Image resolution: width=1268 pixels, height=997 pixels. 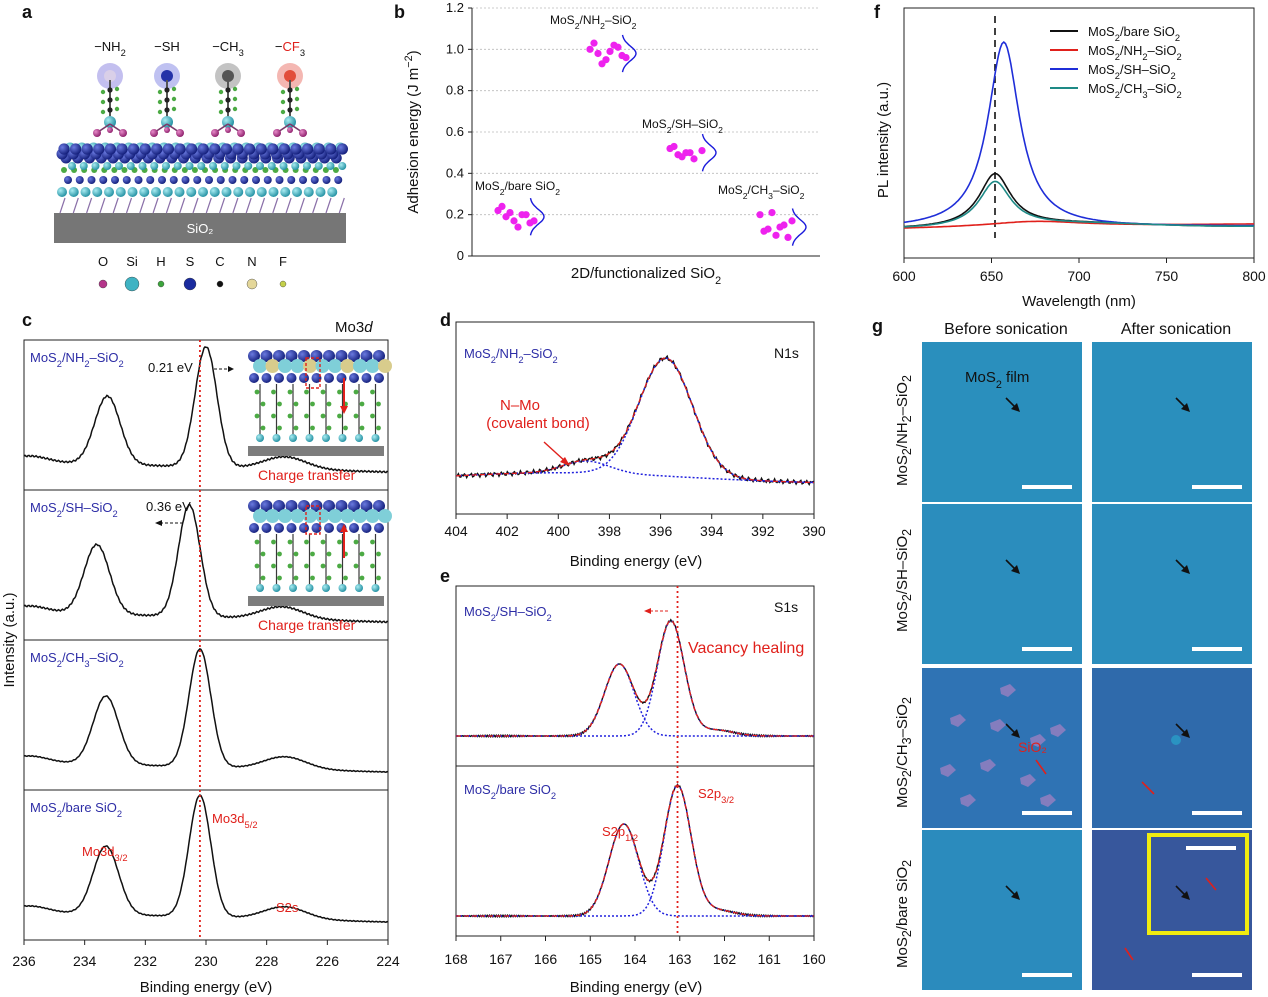 I want to click on sample-label: MoS2/NH2–SiO2, so click(x=77, y=359).